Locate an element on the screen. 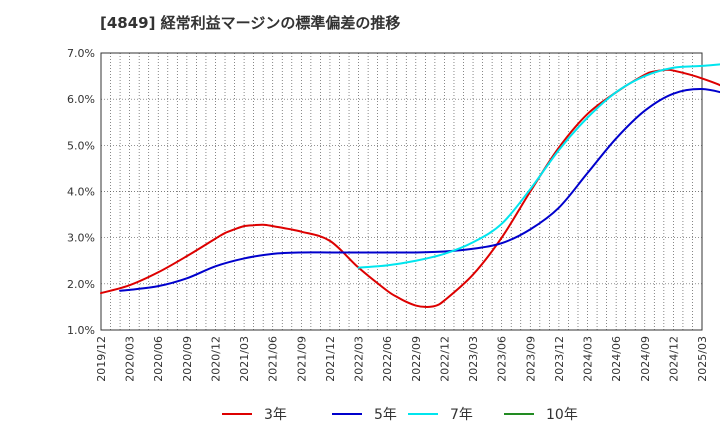  legend-label-1: 3年 is located at coordinates (275, 415).